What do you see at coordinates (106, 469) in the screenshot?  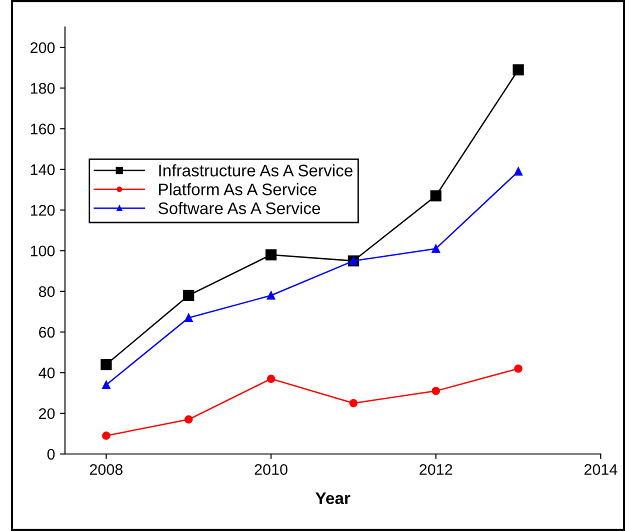 I see `x-tick-label: 2008` at bounding box center [106, 469].